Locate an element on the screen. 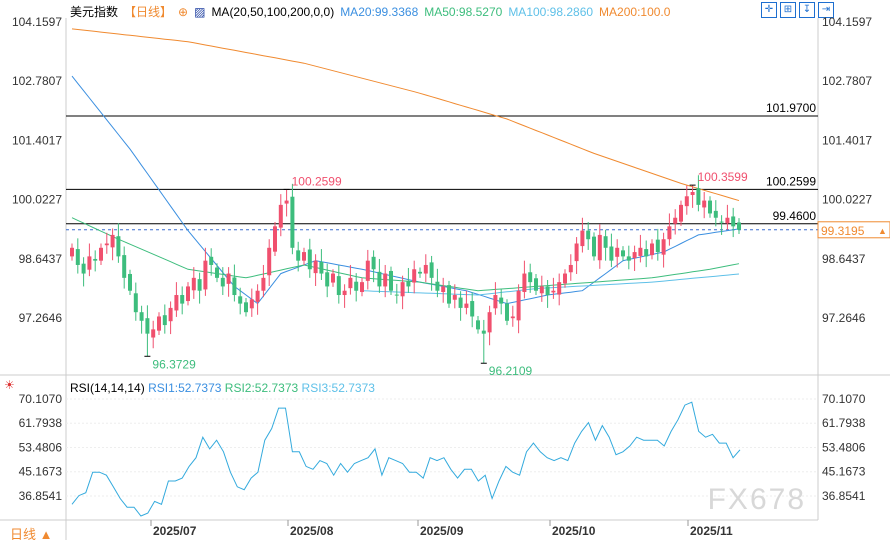  watermark: FX678 is located at coordinates (756, 499).